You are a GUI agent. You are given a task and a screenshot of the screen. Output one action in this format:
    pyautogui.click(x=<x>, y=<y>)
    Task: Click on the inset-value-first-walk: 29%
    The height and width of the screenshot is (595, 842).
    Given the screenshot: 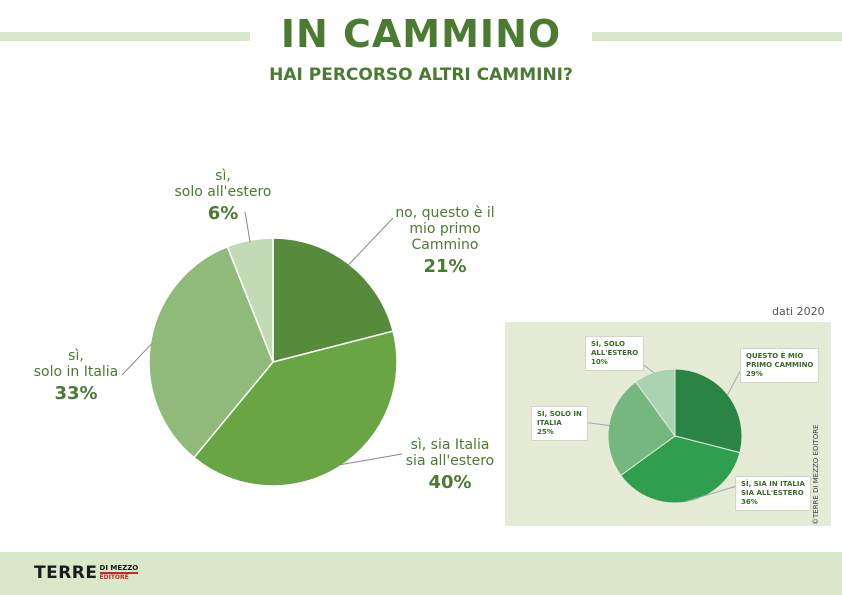 What is the action you would take?
    pyautogui.click(x=754, y=374)
    